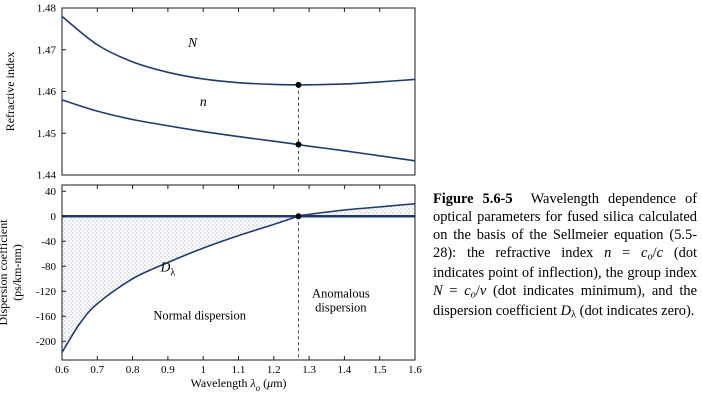 Image resolution: width=702 pixels, height=407 pixels. I want to click on y-tick-label: -200, so click(46, 342).